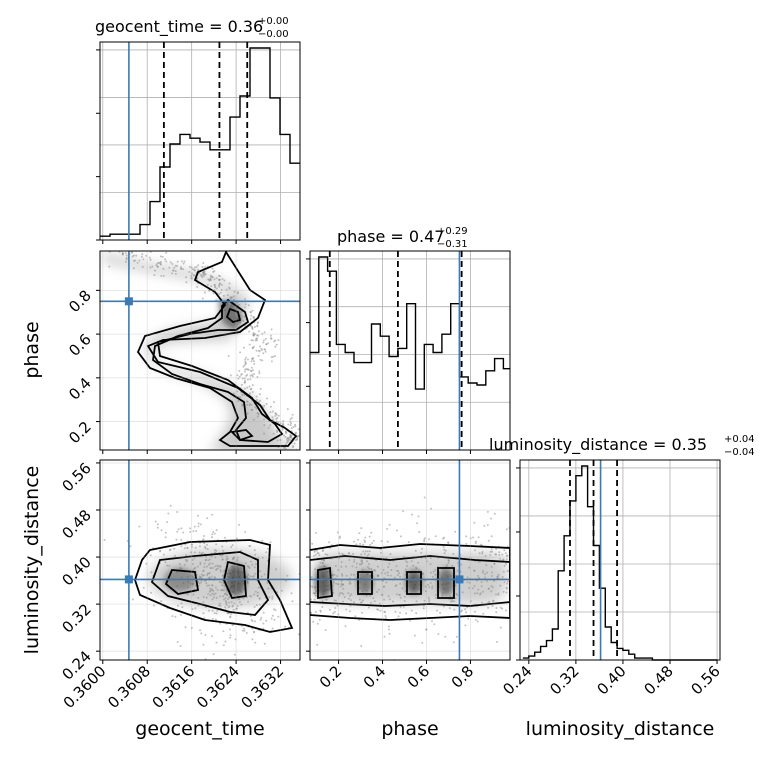 This screenshot has width=760, height=760. What do you see at coordinates (82, 366) in the screenshot?
I see `left-ticks-phase-row: 0.2 0.4 0.6 0.8` at bounding box center [82, 366].